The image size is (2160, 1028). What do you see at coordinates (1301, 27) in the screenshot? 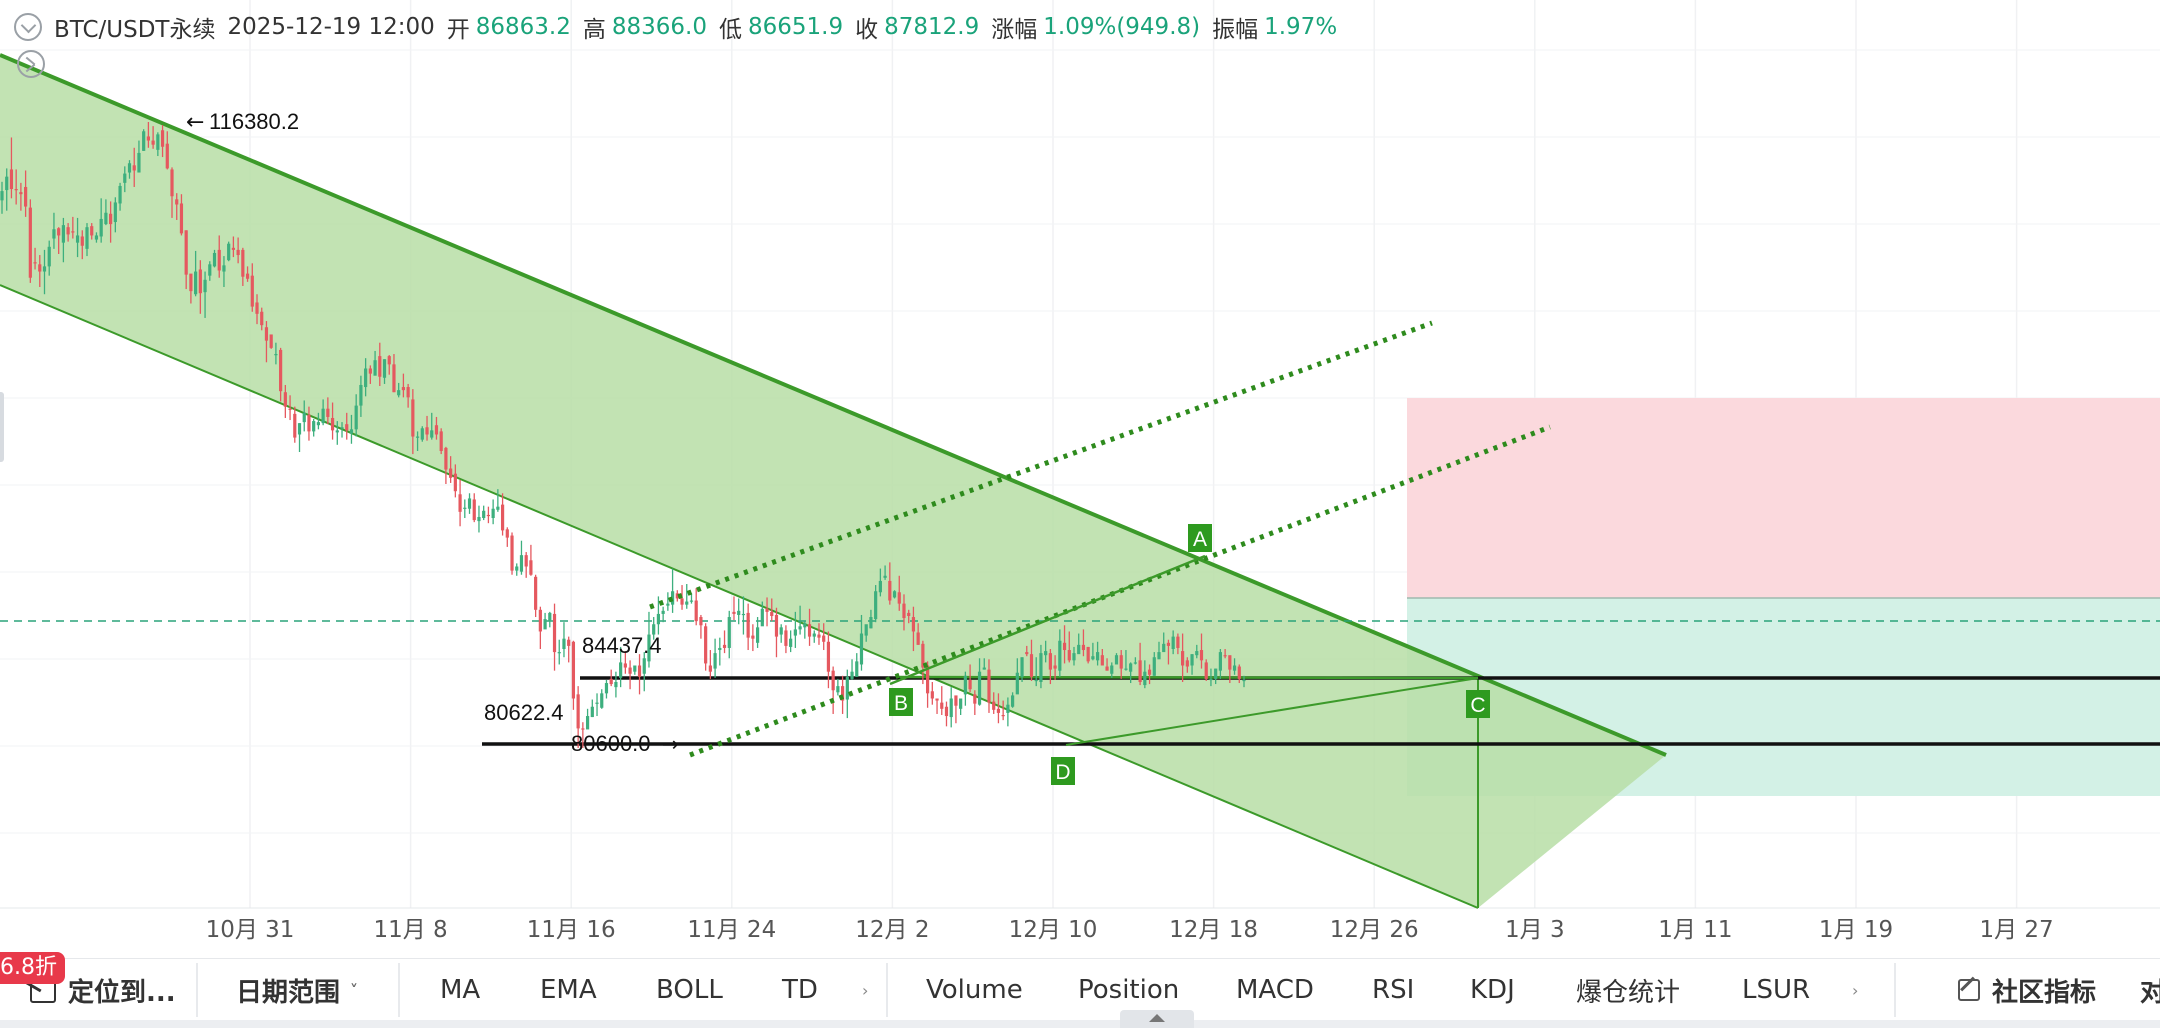
I see `amplitude-value: 1.97%` at bounding box center [1301, 27].